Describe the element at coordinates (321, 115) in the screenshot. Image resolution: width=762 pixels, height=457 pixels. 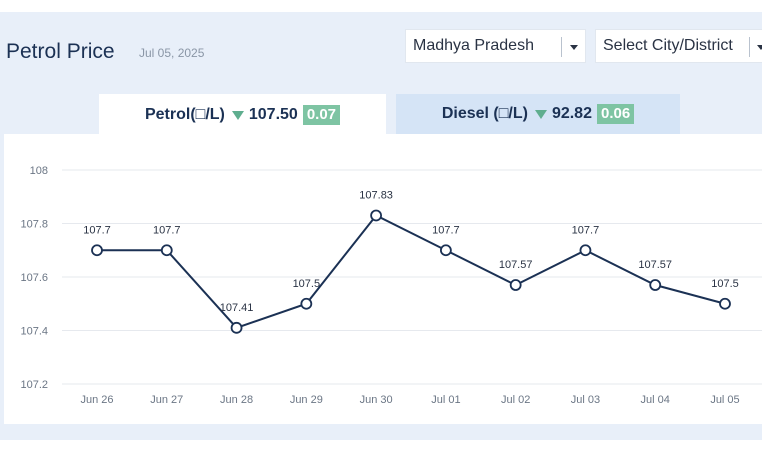
I see `tab-petrol-change: 0.07` at that location.